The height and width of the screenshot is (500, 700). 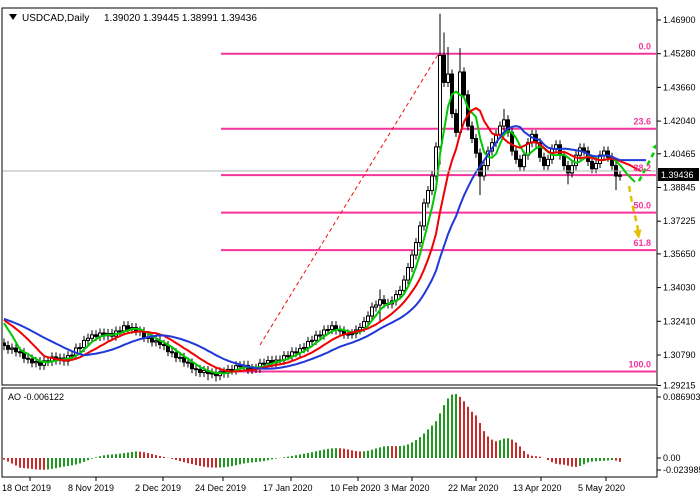 I want to click on price-axis-label: 1.43660, so click(x=679, y=87).